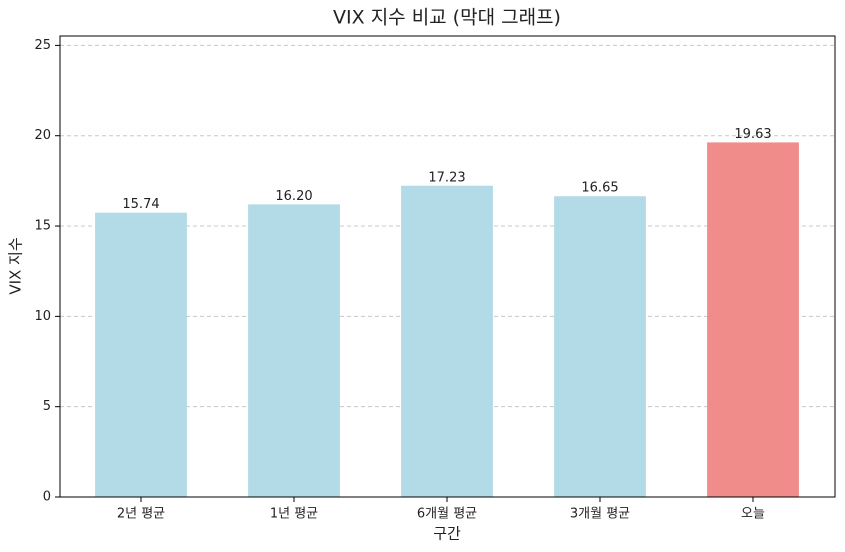  What do you see at coordinates (42, 135) in the screenshot?
I see `y-tick-label: 20` at bounding box center [42, 135].